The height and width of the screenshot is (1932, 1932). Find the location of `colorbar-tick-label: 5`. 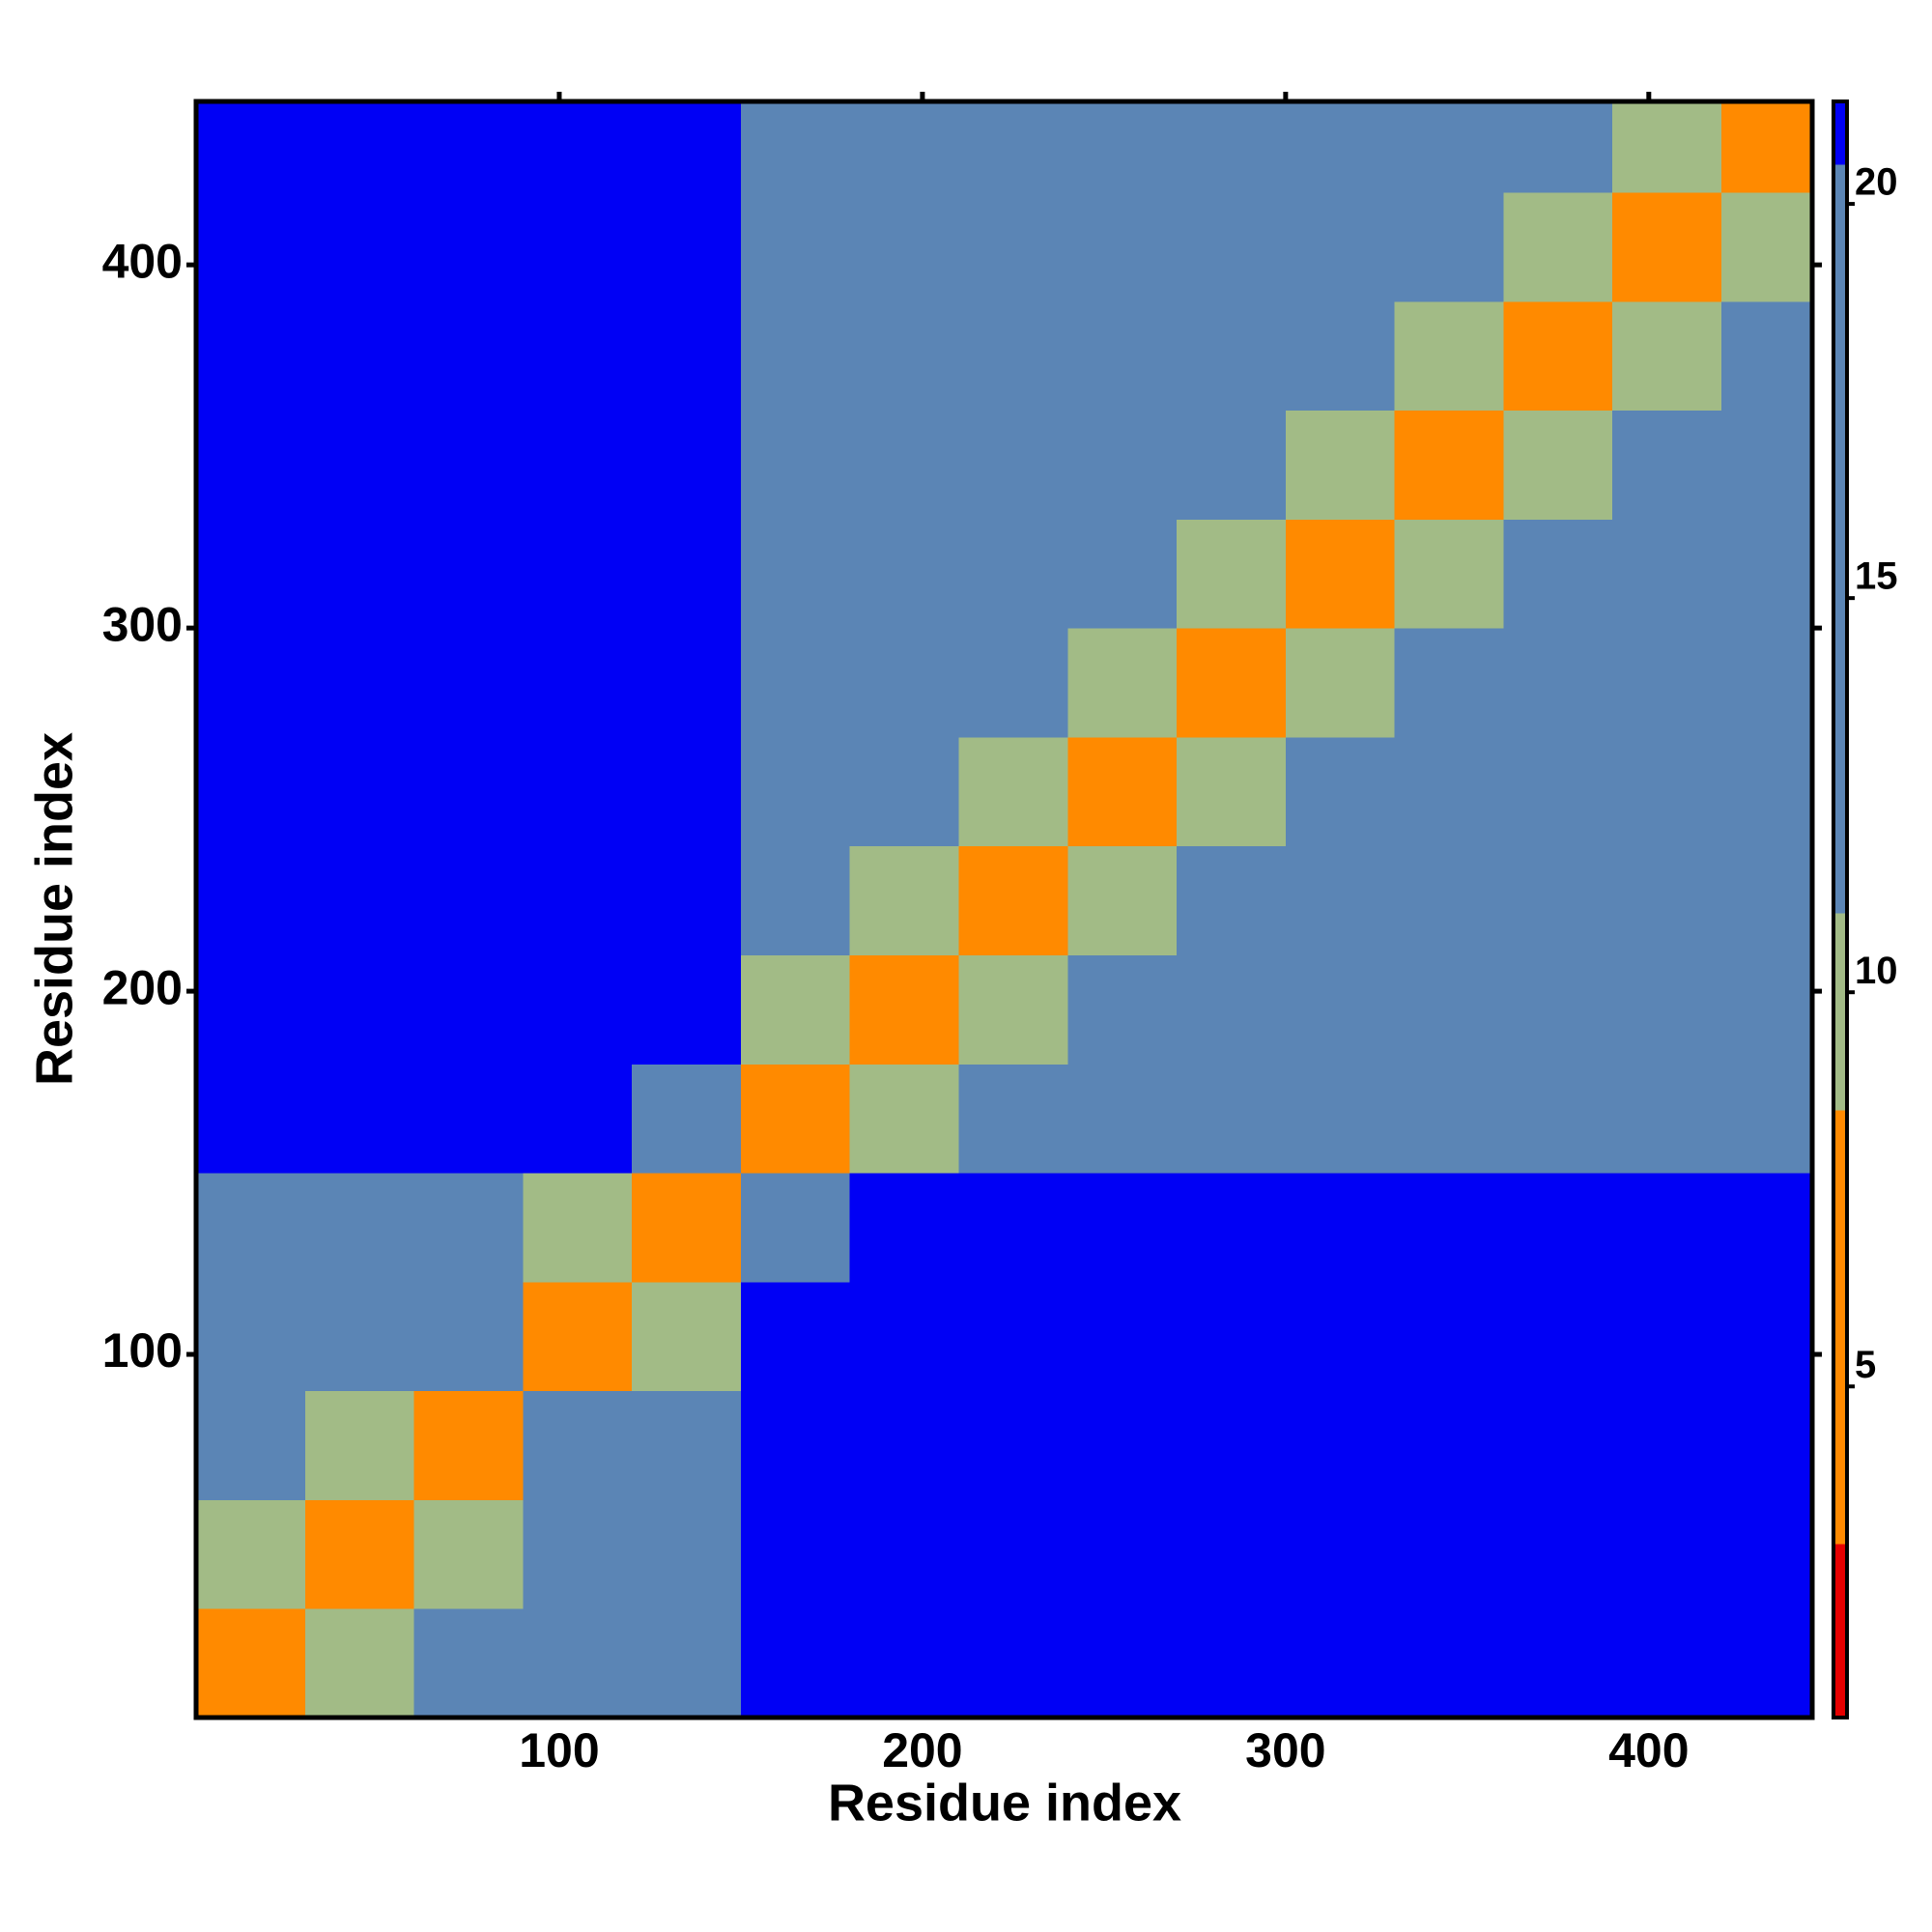

colorbar-tick-label: 5 is located at coordinates (1865, 1365).